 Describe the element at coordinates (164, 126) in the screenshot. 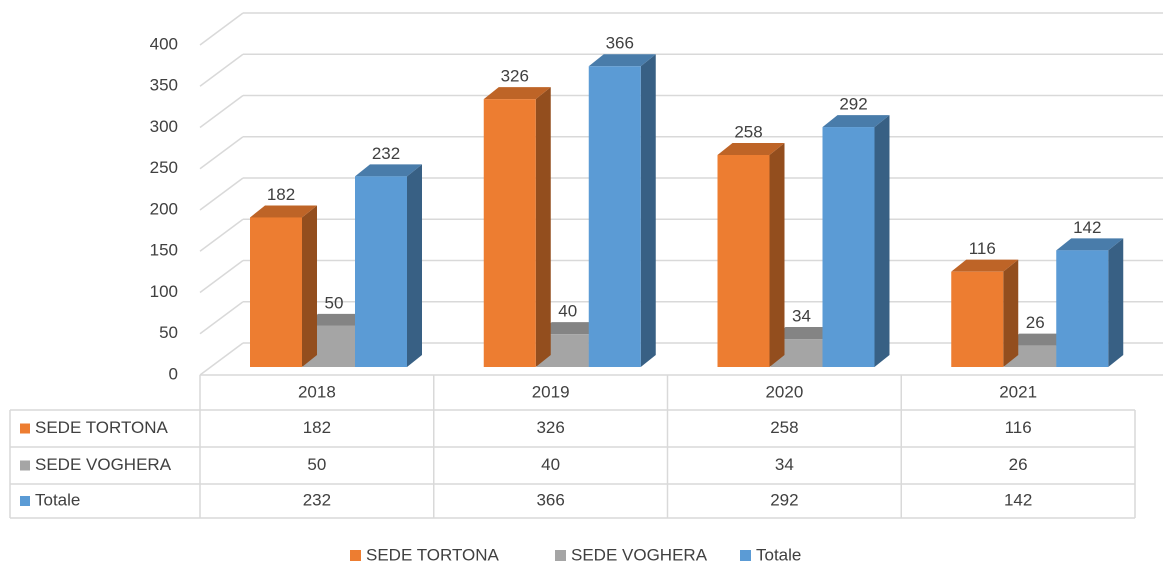

I see `y-tick-label: 300` at that location.